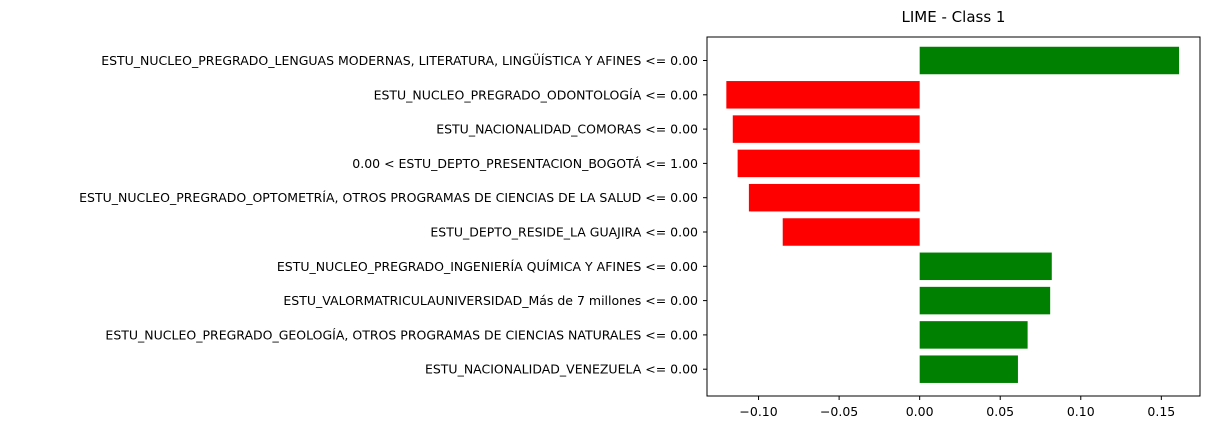  I want to click on y-tick-label: ESTU_DEPTO_RESIDE_LA GUAJIRA <= 0.00, so click(564, 232).